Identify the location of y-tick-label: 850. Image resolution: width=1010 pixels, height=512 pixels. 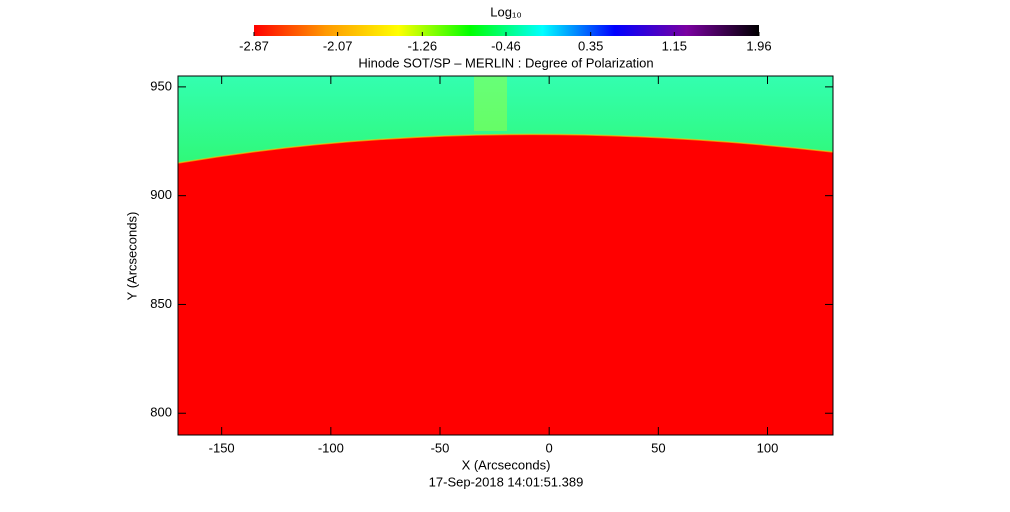
(161, 303).